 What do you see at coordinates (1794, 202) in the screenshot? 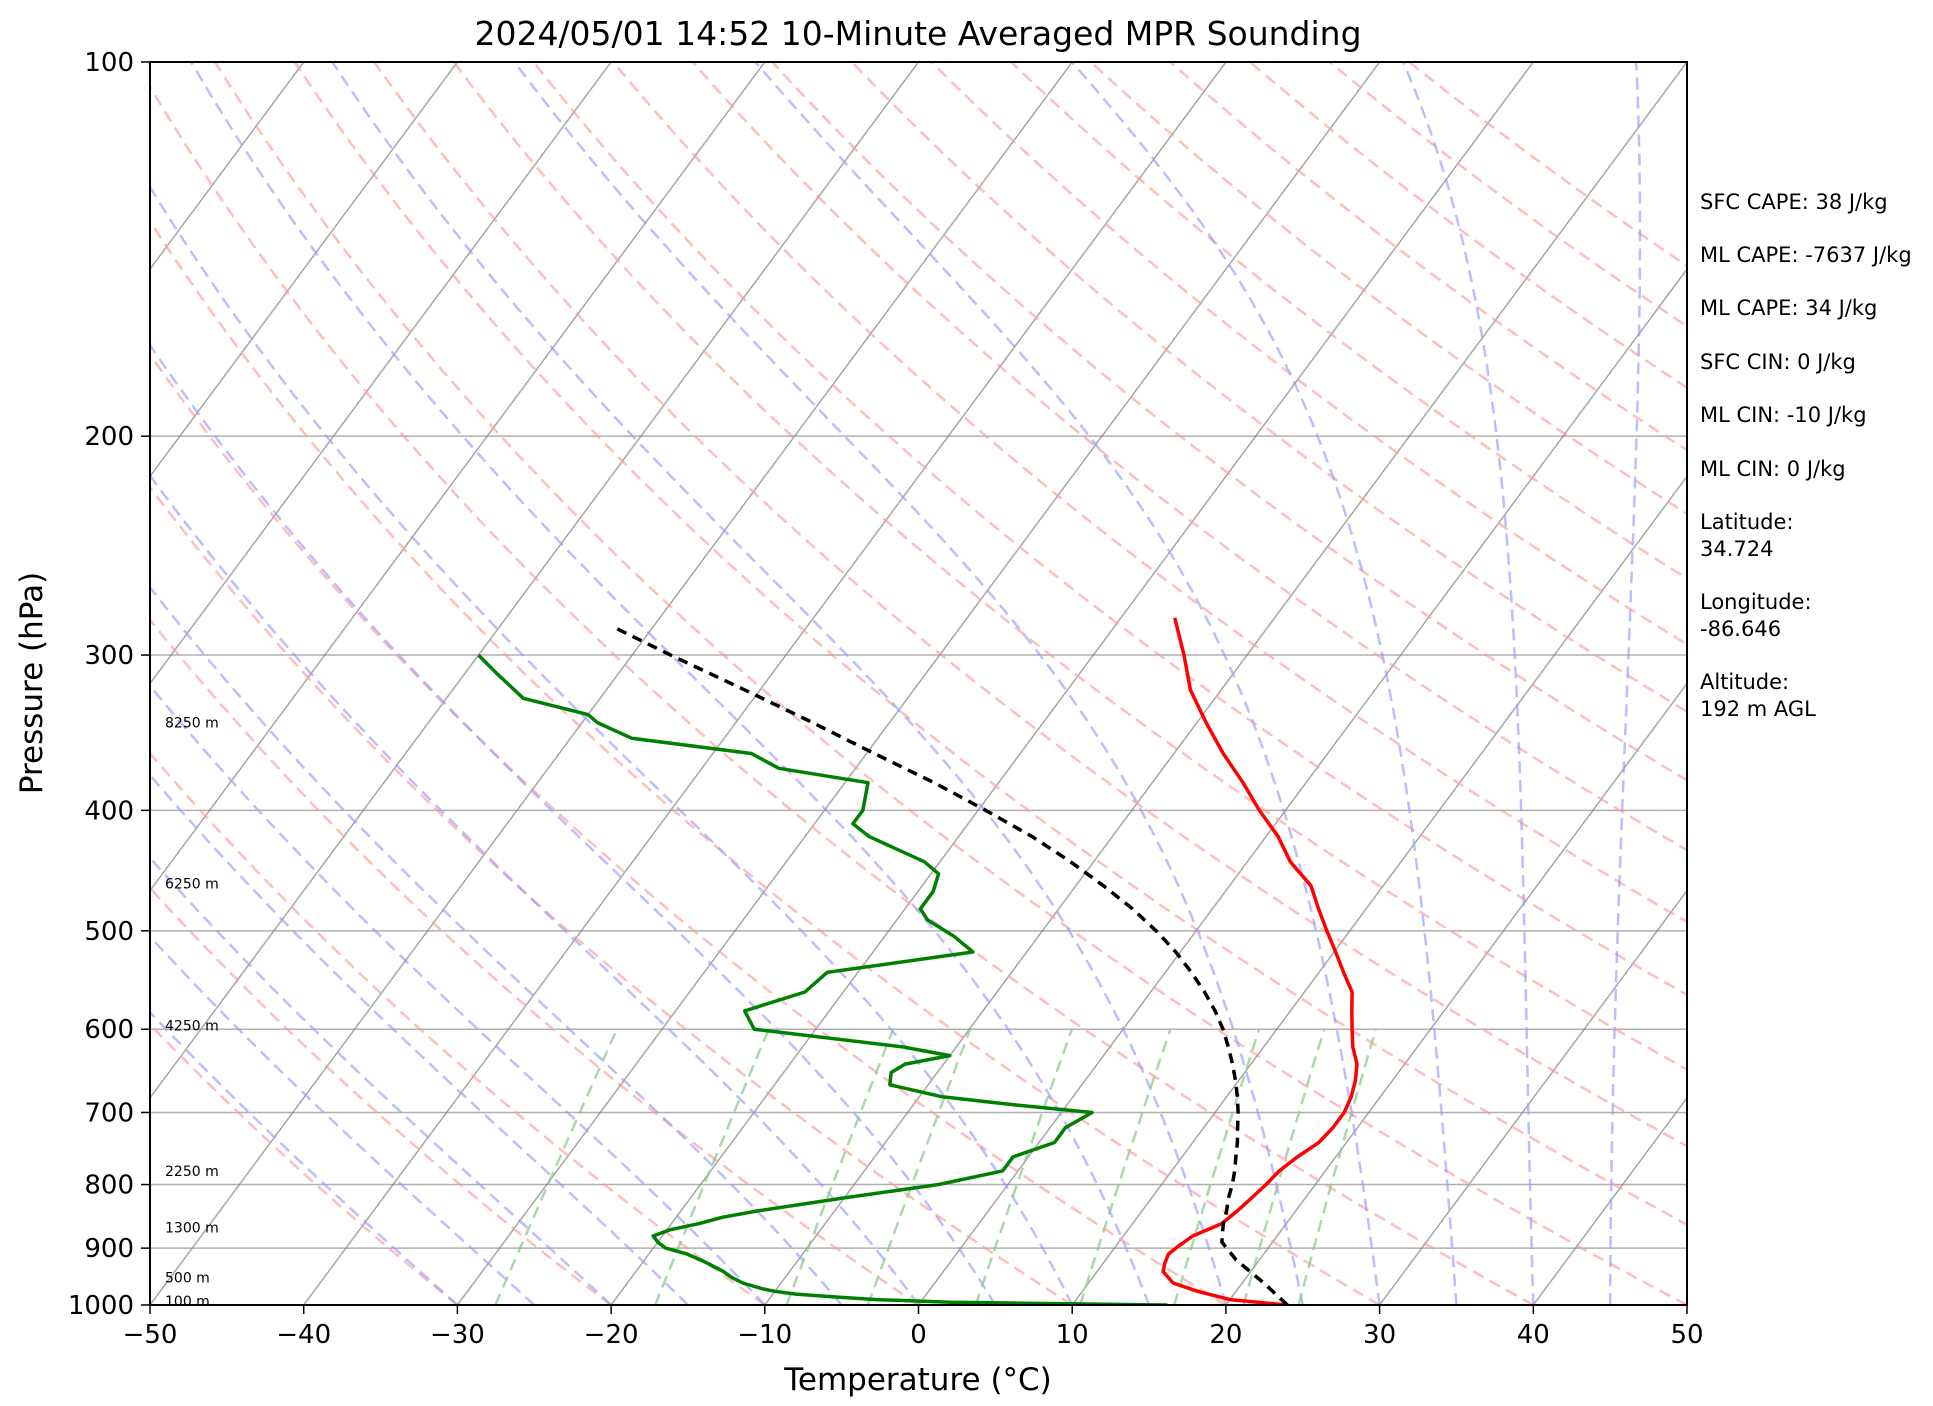
I see `info-sfc-cape: SFC CAPE: 38 J/kg` at bounding box center [1794, 202].